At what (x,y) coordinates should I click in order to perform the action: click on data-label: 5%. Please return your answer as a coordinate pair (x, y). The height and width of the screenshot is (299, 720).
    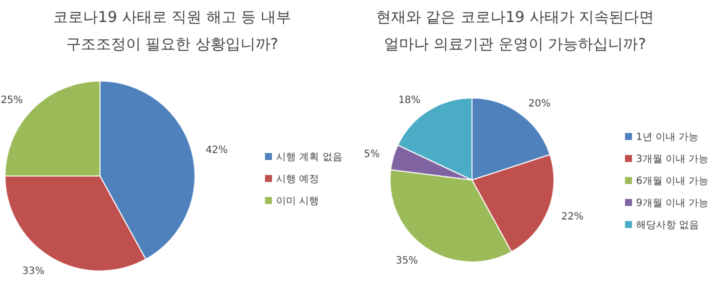
    Looking at the image, I should click on (372, 154).